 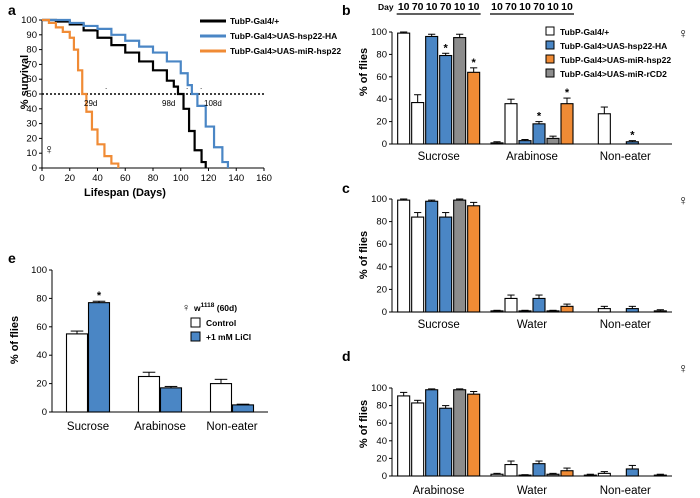 I want to click on panel-d-female-symbol: ♀, so click(x=683, y=368).